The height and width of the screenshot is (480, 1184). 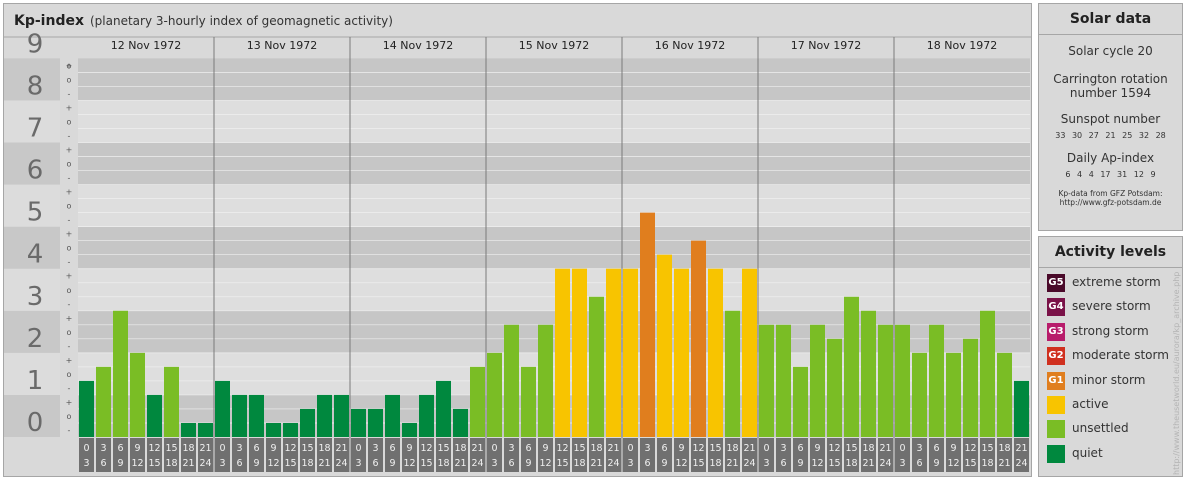 What do you see at coordinates (1110, 307) in the screenshot?
I see `legend-item: G4 severe storm` at bounding box center [1110, 307].